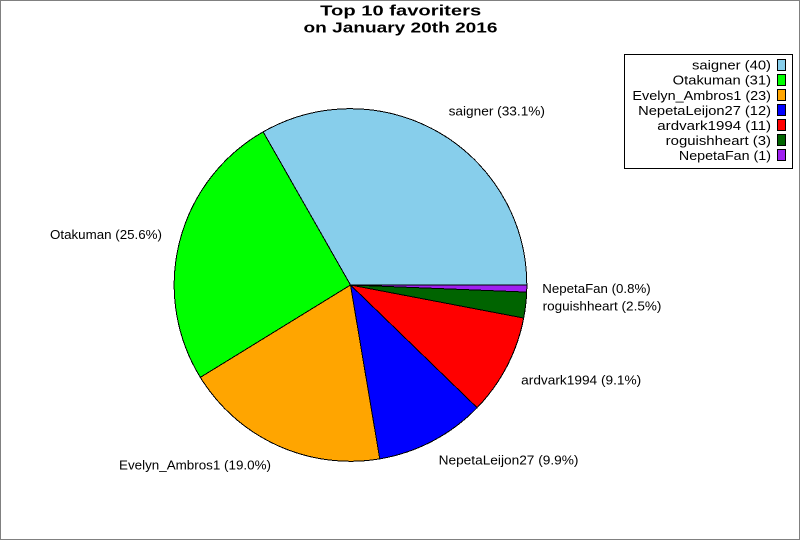  What do you see at coordinates (602, 306) in the screenshot?
I see `svg-text: roguishheart (2.5%)` at bounding box center [602, 306].